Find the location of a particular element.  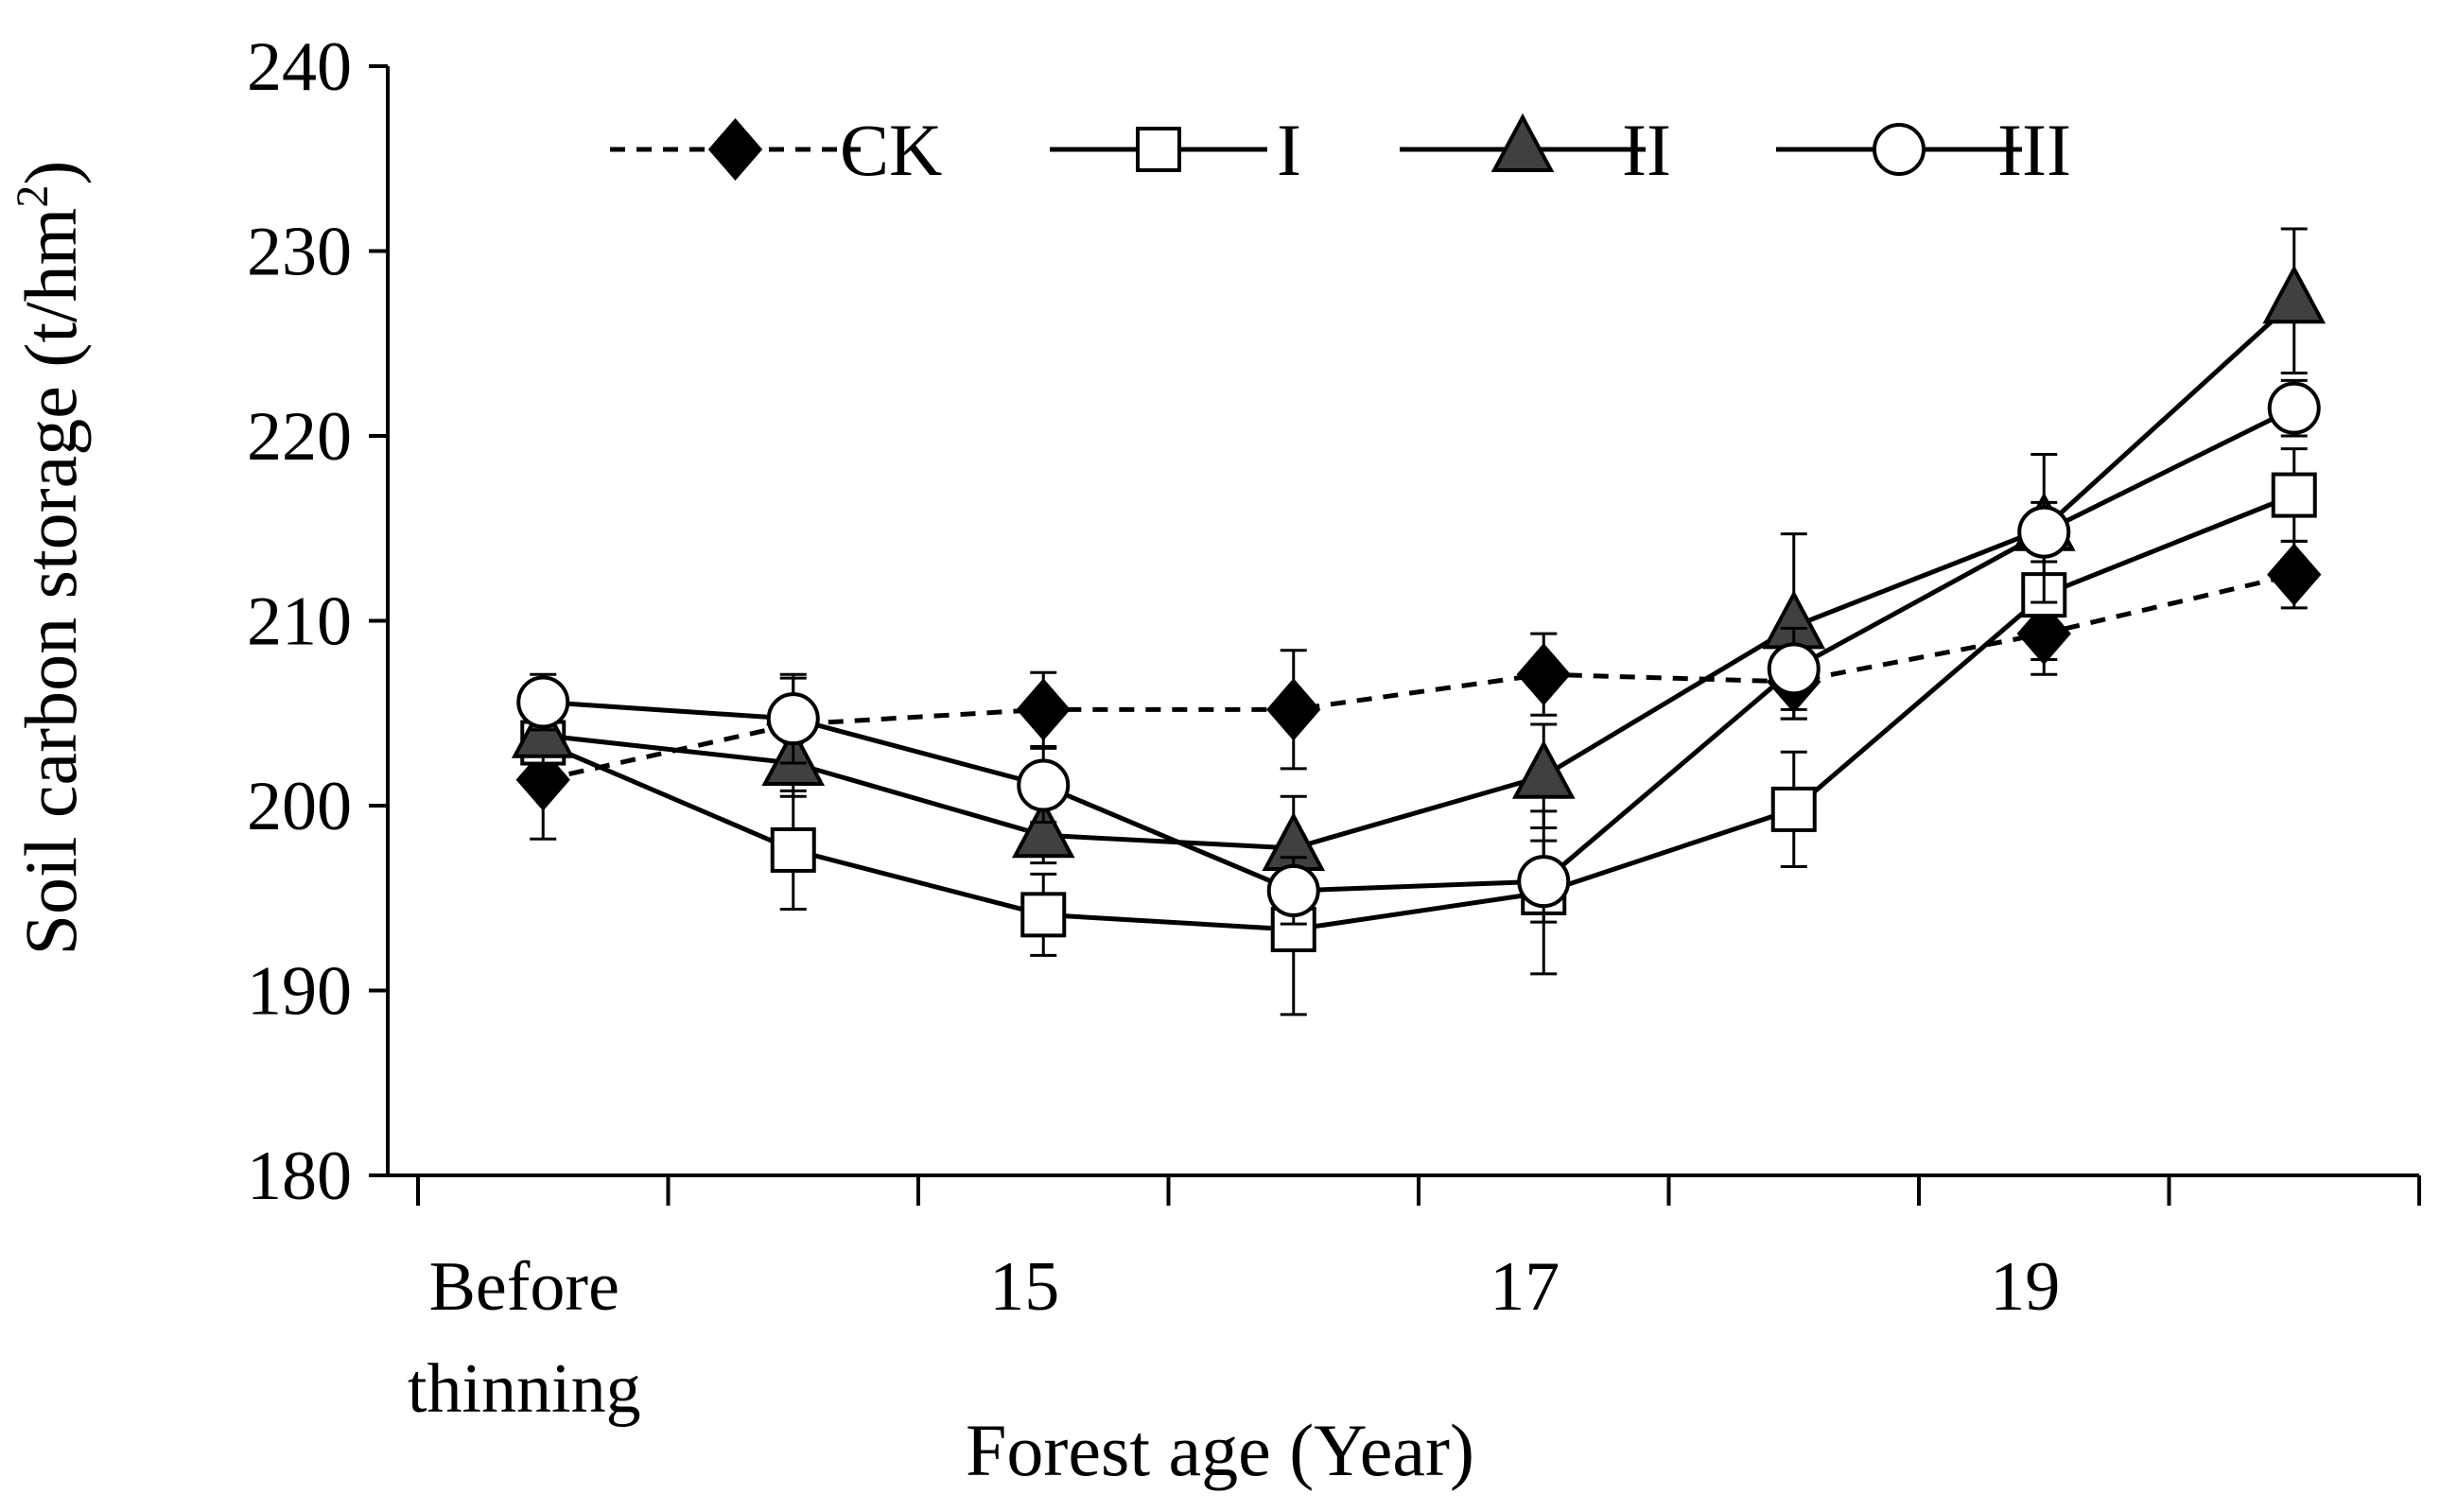

y-axis-title-main: Soil carbon storage (t/hm is located at coordinates (50, 582).